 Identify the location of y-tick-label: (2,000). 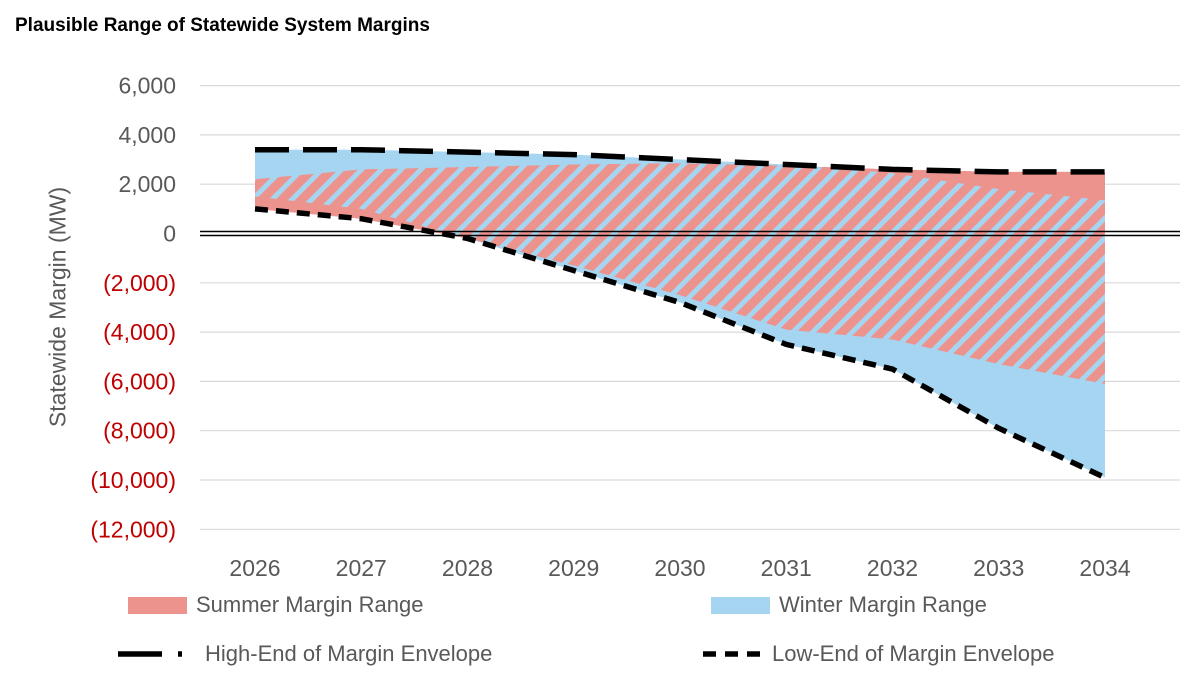
(139, 283).